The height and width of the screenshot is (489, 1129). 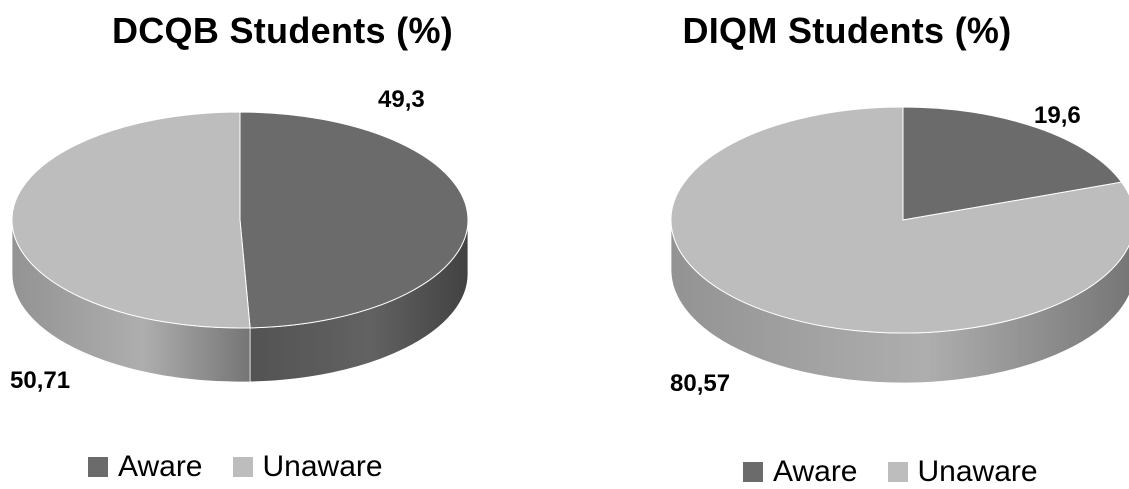 What do you see at coordinates (40, 380) in the screenshot?
I see `data-label-unaware: 50,71` at bounding box center [40, 380].